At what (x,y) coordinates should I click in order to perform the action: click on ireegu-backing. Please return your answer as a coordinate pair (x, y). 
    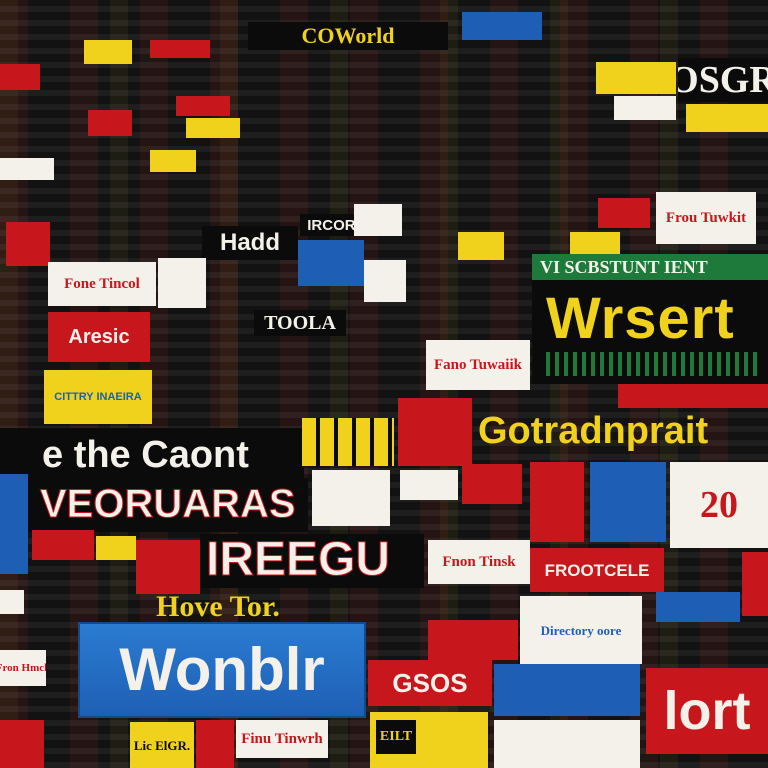
    Looking at the image, I should click on (312, 561).